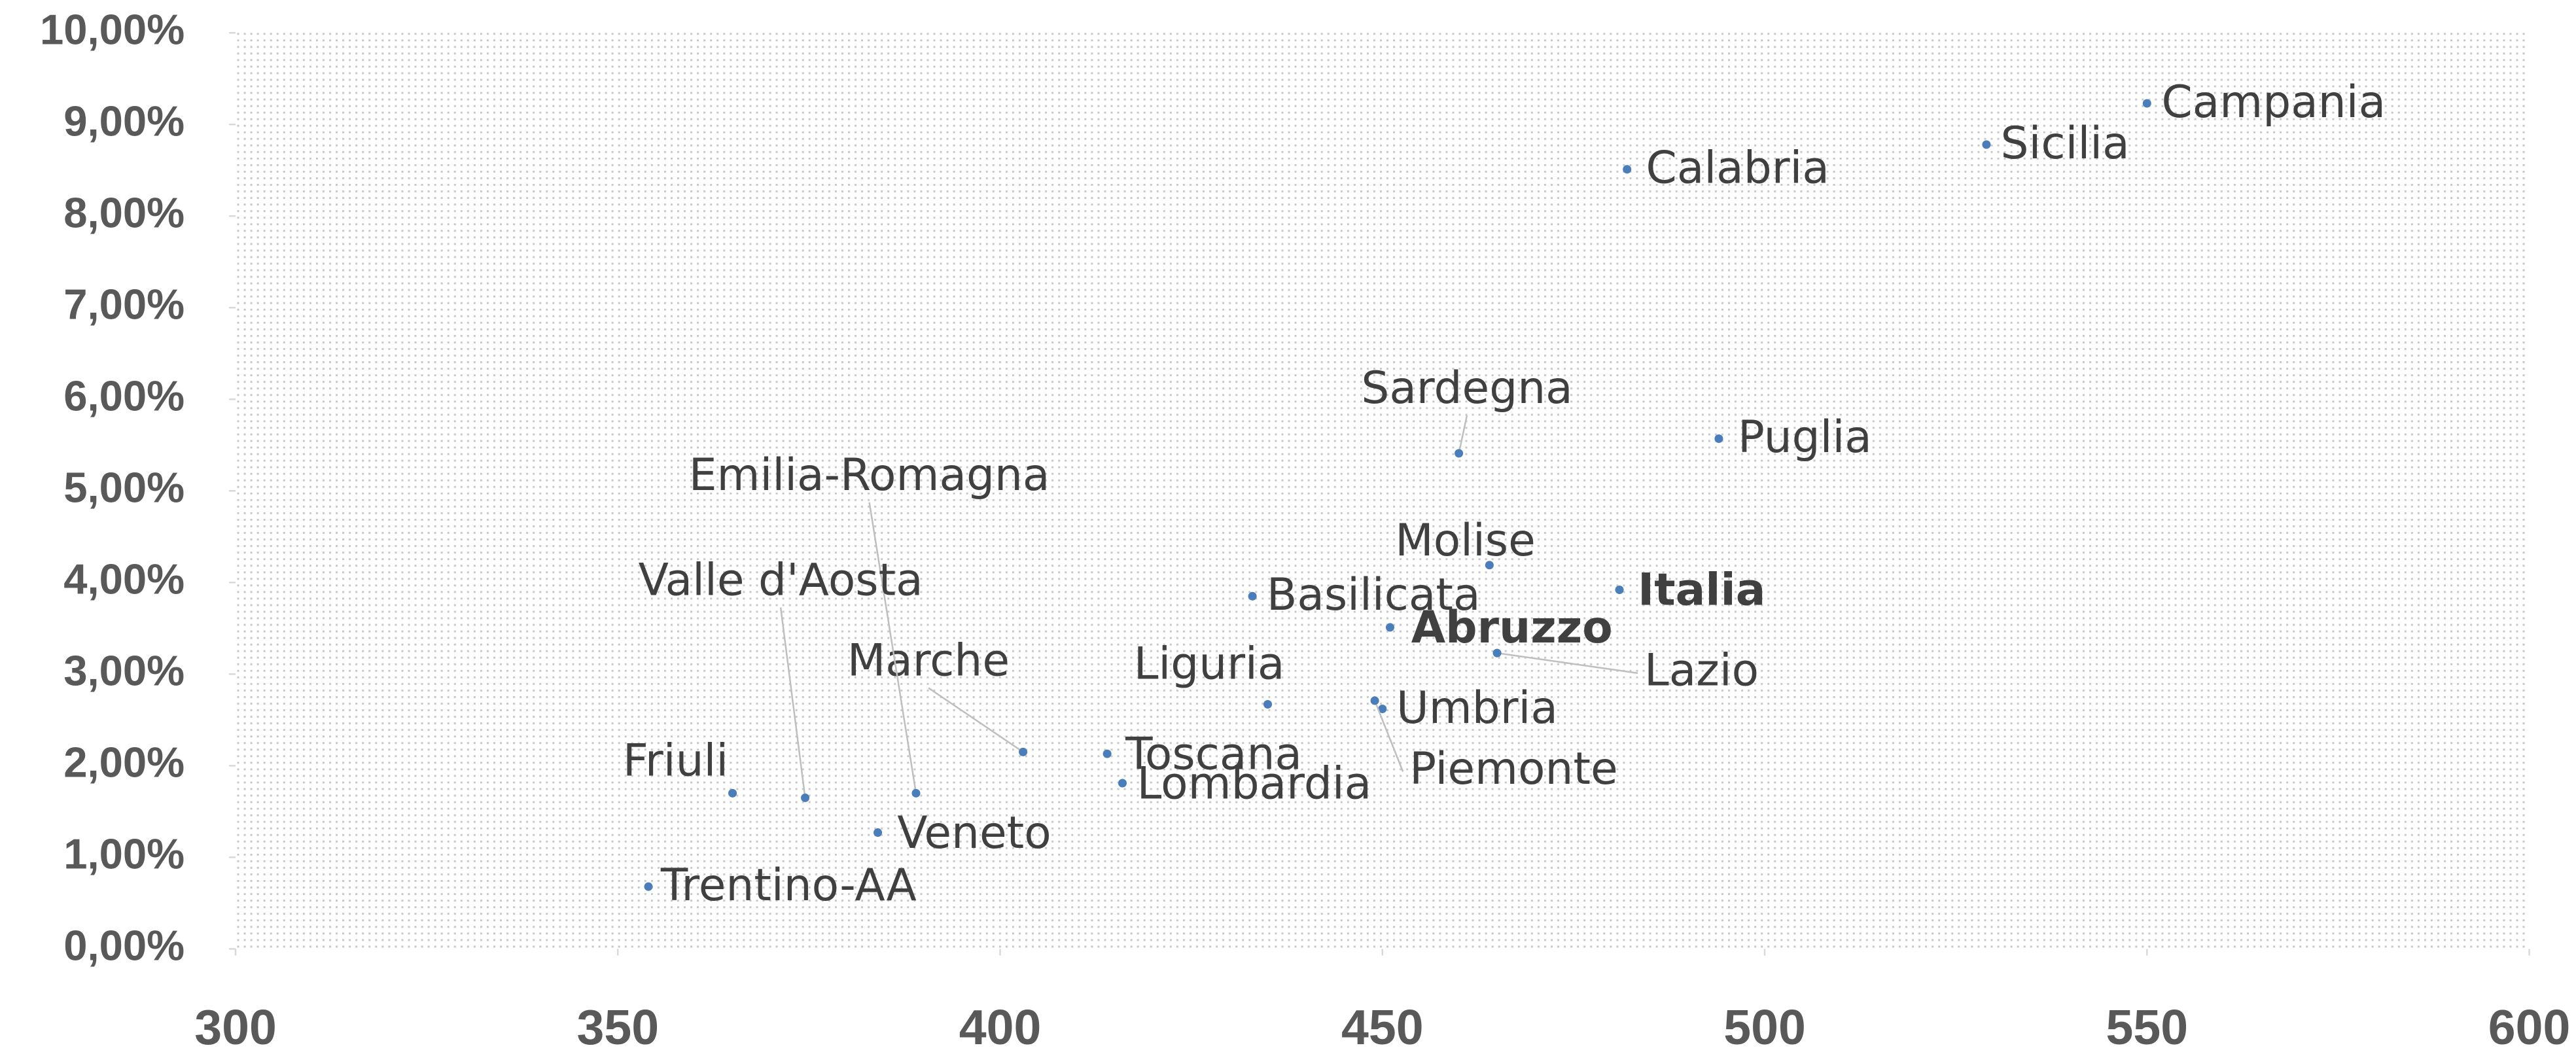  I want to click on y-tick-label: 5,00%, so click(124, 488).